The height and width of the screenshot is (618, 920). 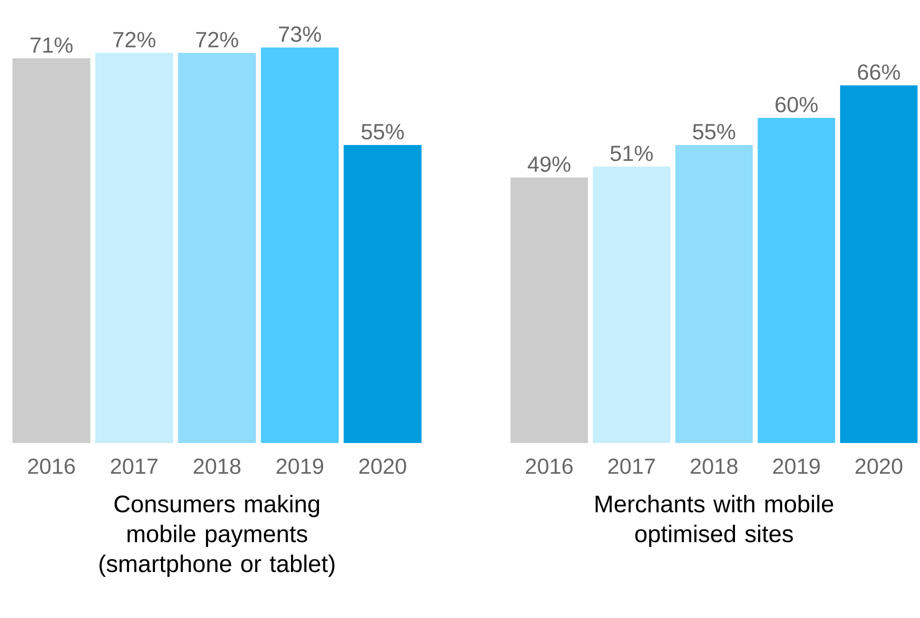 What do you see at coordinates (631, 154) in the screenshot?
I see `data-label: 51%` at bounding box center [631, 154].